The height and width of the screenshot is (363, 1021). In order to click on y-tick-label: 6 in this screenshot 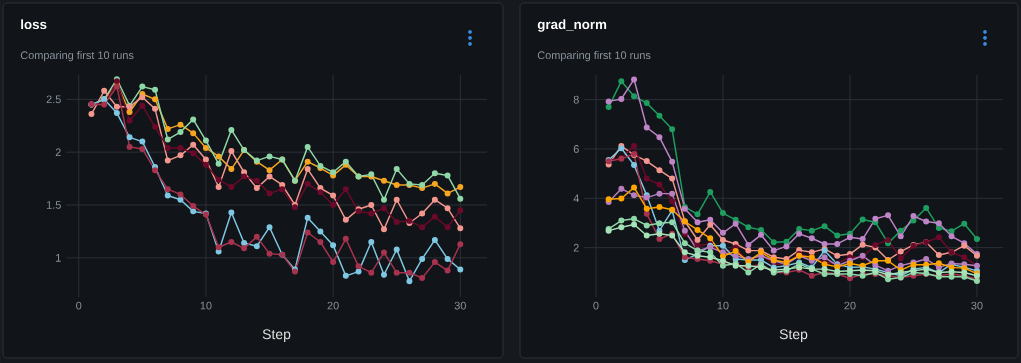, I will do `click(576, 149)`.